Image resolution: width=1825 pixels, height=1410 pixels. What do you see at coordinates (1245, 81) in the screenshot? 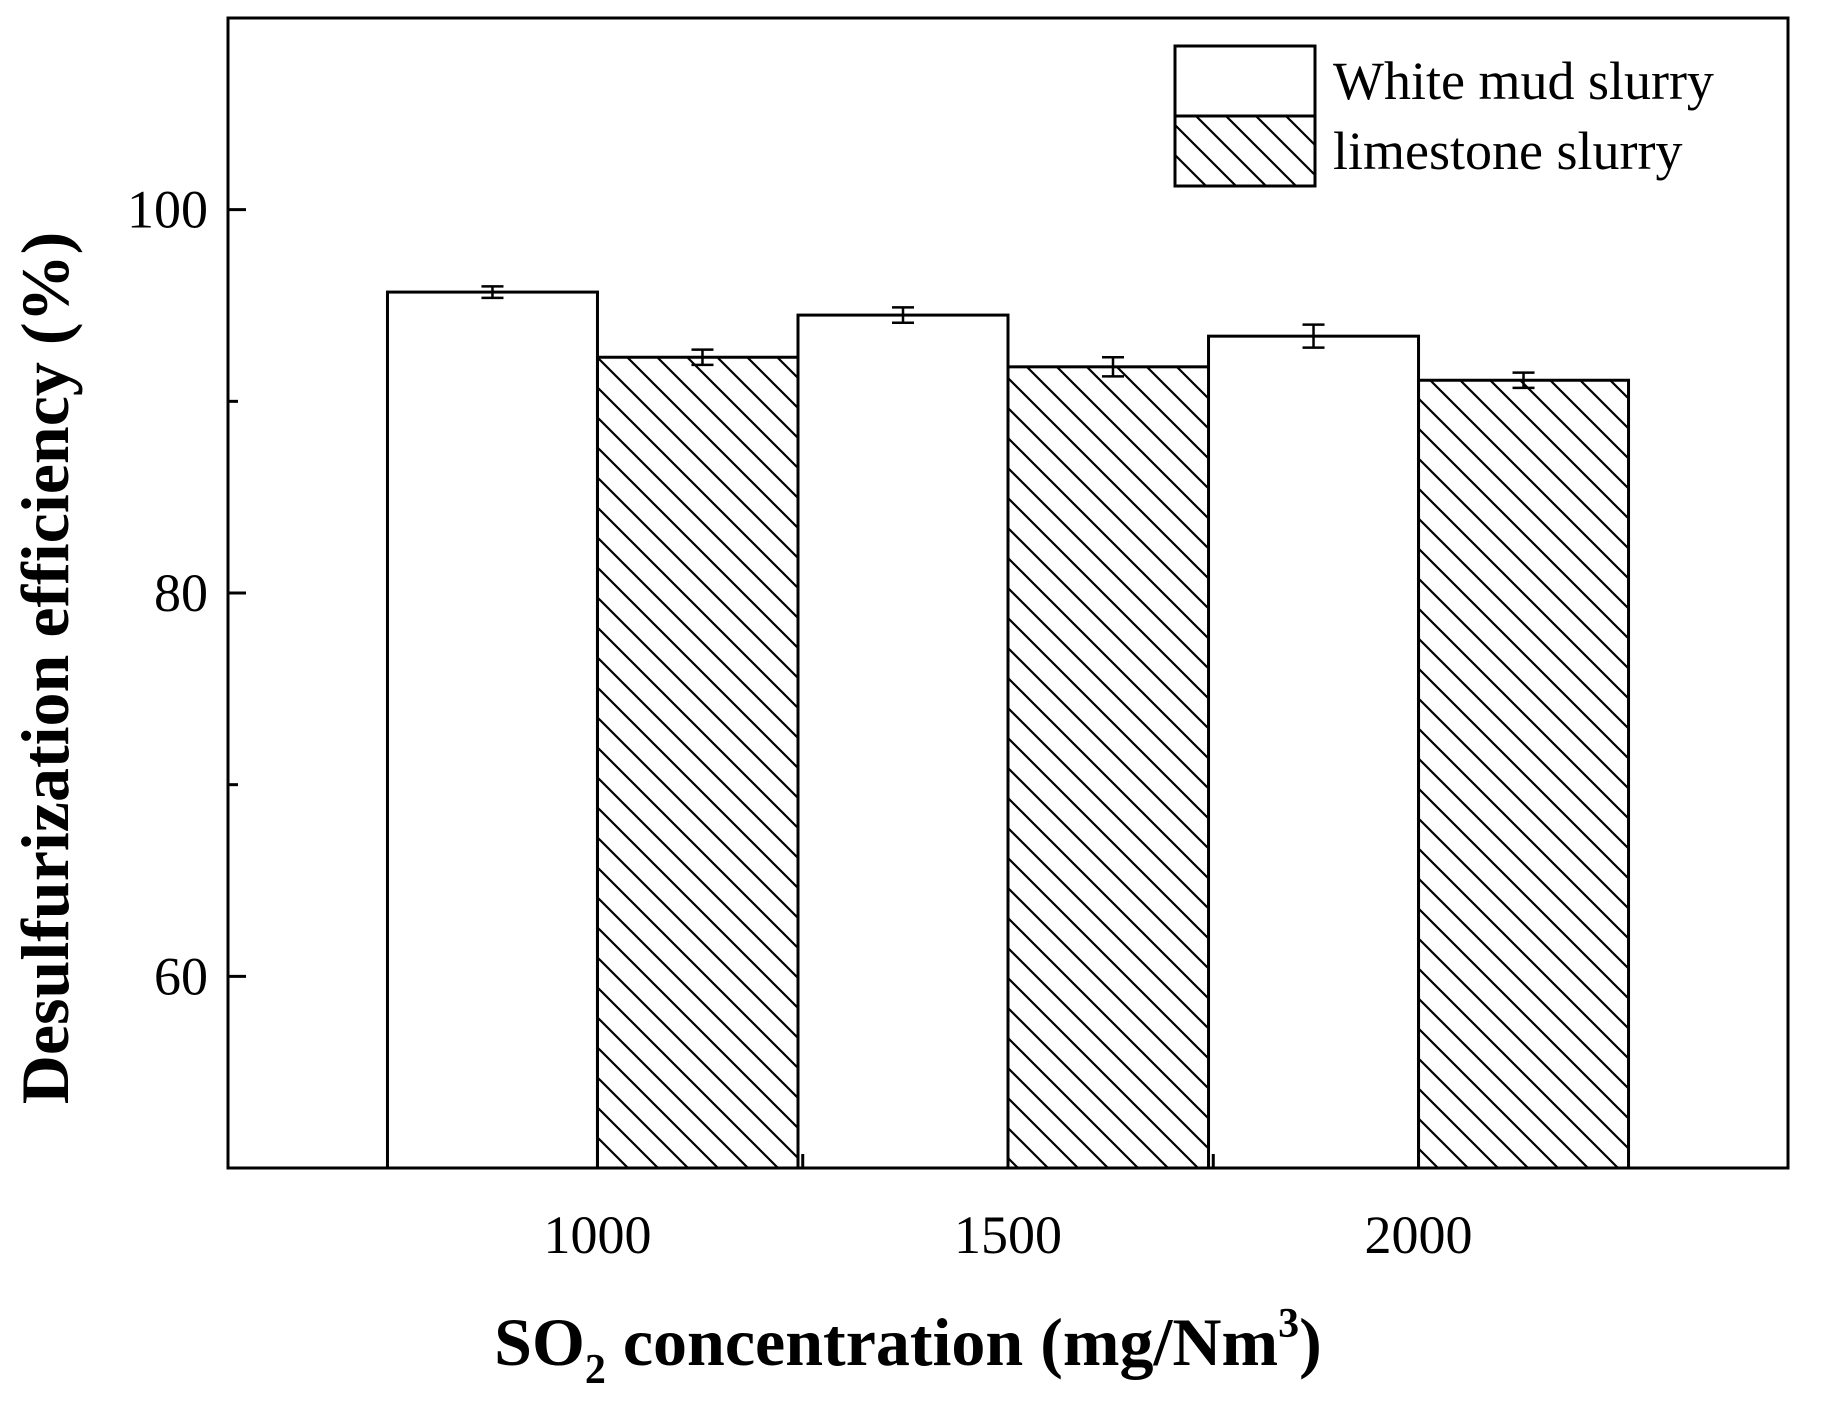
I see `legend-swatch-white-mud` at bounding box center [1245, 81].